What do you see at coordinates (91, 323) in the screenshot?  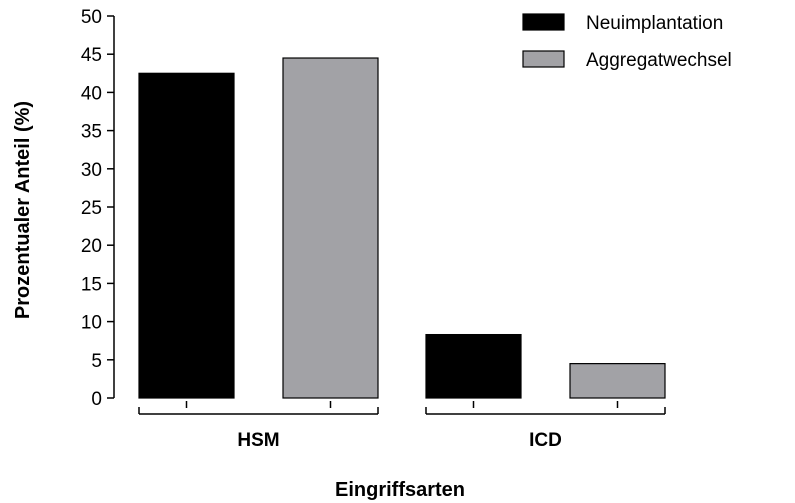 I see `y-tick-label: 10` at bounding box center [91, 323].